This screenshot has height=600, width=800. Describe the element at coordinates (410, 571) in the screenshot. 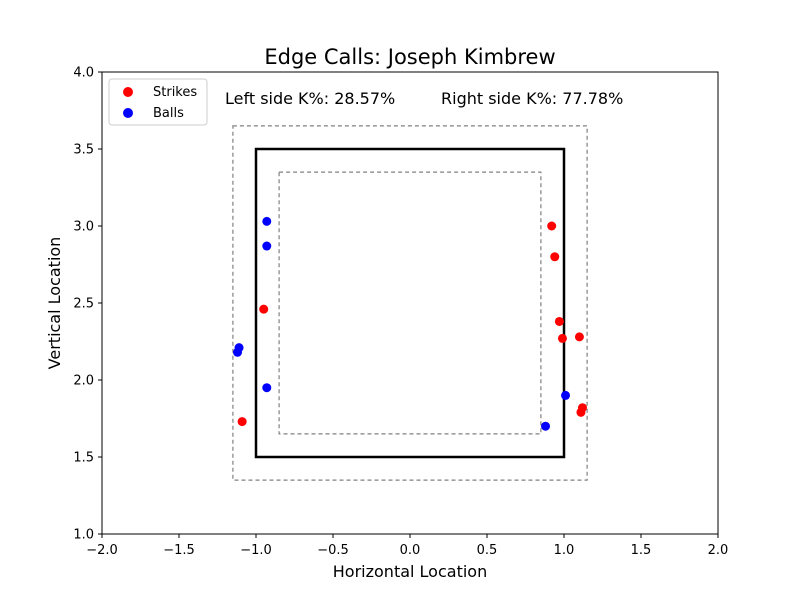

I see `x-axis-title: Horizontal Location` at that location.